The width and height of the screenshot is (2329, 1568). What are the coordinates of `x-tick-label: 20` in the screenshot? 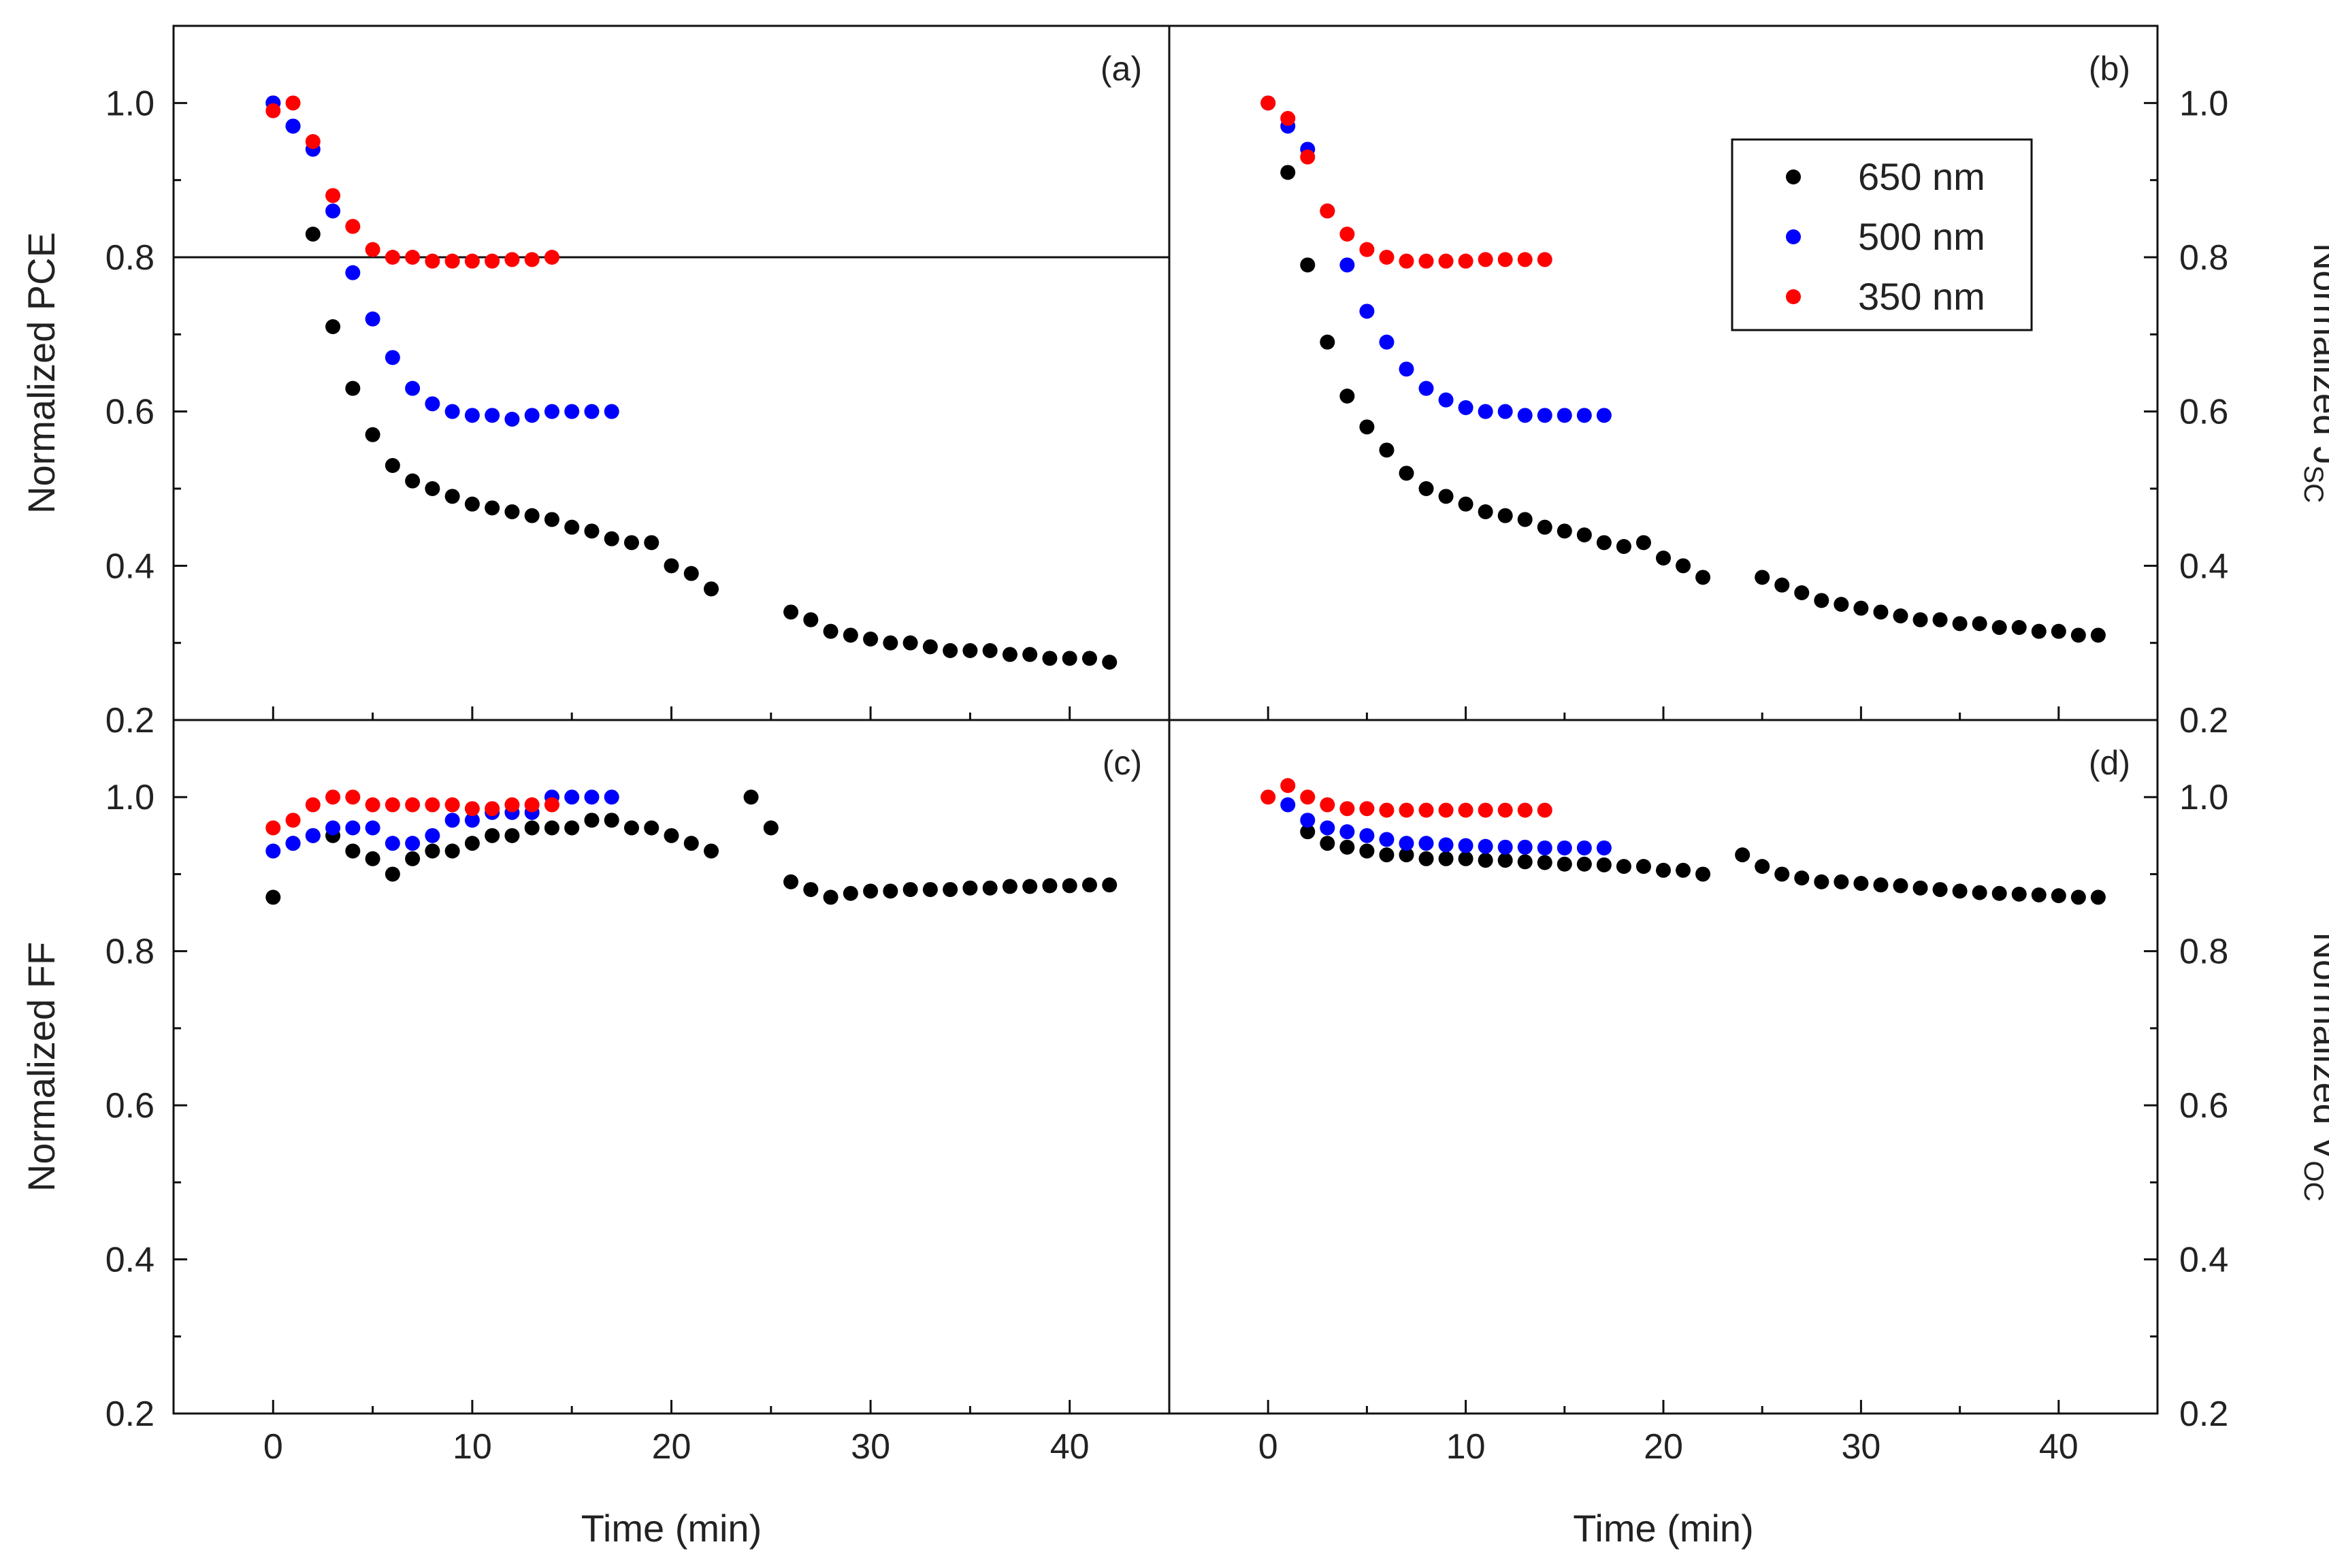 It's located at (1664, 1447).